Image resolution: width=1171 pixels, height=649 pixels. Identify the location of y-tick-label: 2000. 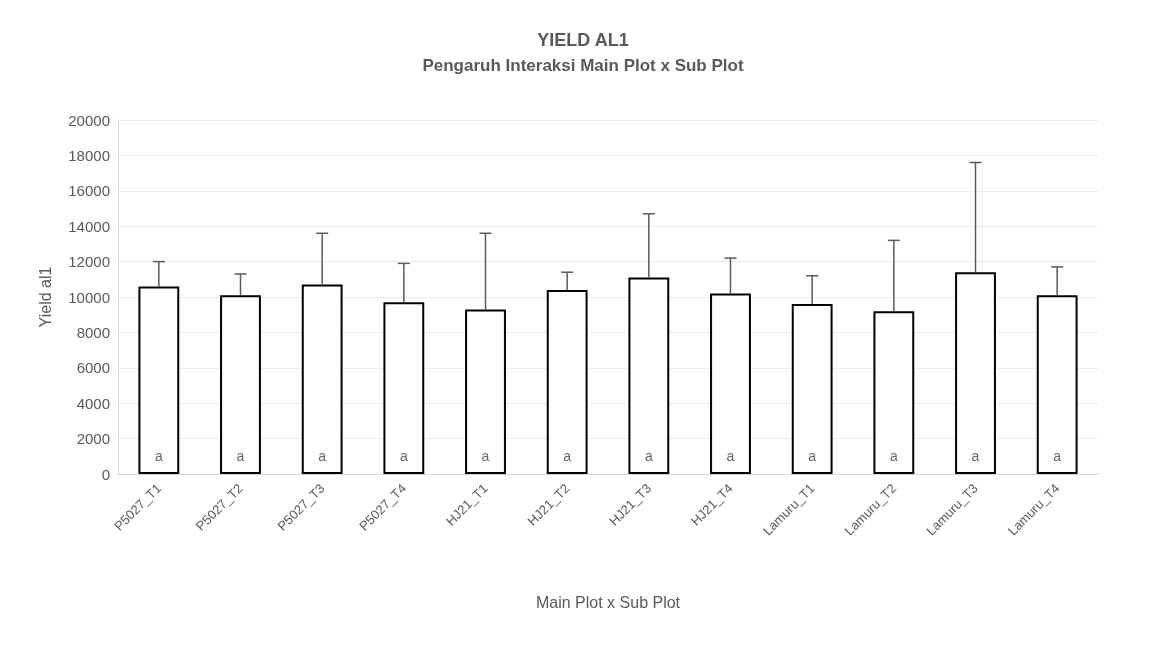
(93, 439).